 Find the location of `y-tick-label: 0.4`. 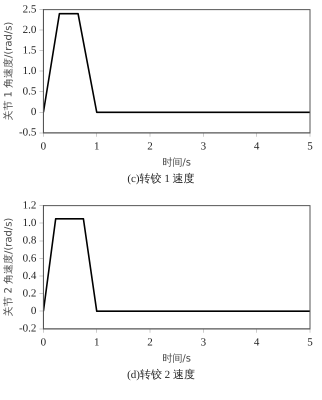

y-tick-label: 0.4 is located at coordinates (29, 276).